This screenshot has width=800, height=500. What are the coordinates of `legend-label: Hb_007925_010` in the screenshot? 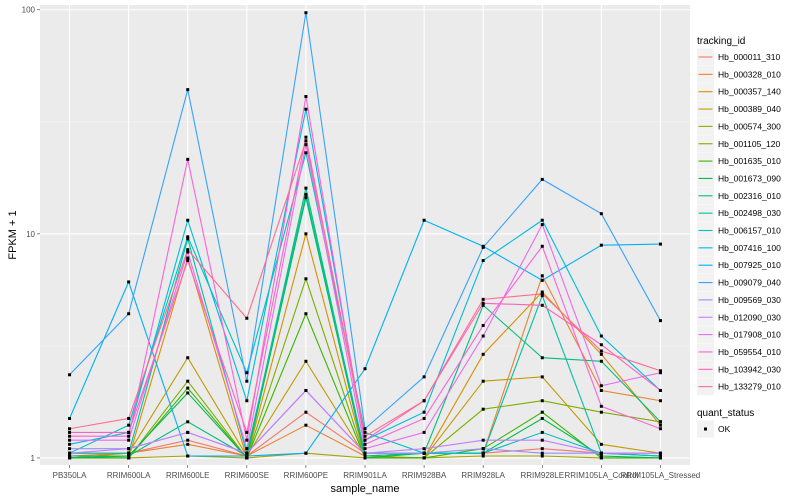 It's located at (749, 265).